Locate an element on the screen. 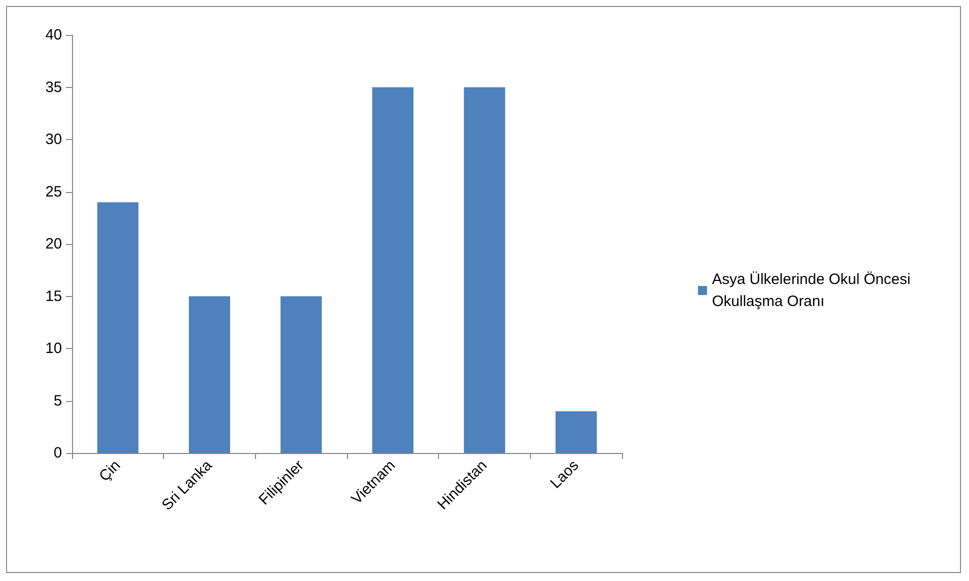  y-tick-label: 15 is located at coordinates (53, 296).